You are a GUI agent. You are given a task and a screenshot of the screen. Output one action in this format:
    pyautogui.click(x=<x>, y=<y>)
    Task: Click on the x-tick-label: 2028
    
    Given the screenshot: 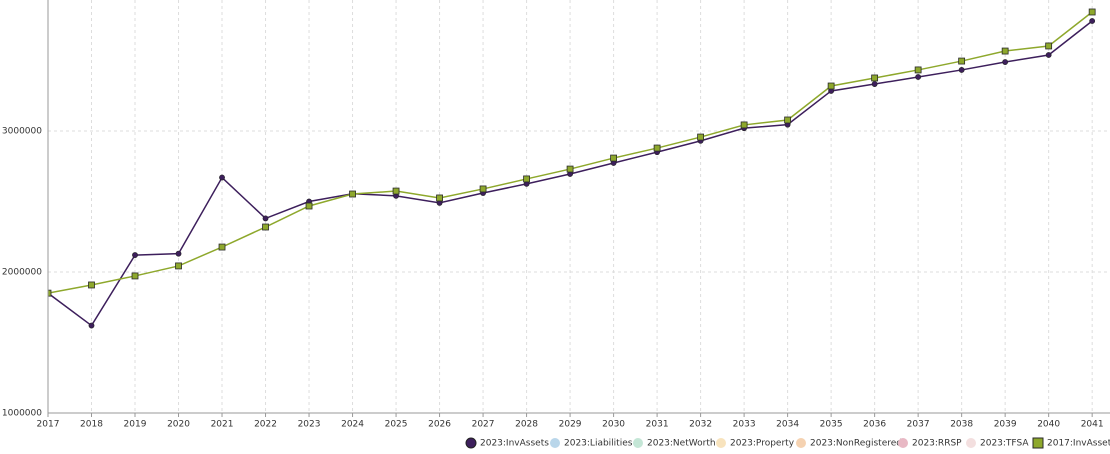 What is the action you would take?
    pyautogui.click(x=526, y=425)
    